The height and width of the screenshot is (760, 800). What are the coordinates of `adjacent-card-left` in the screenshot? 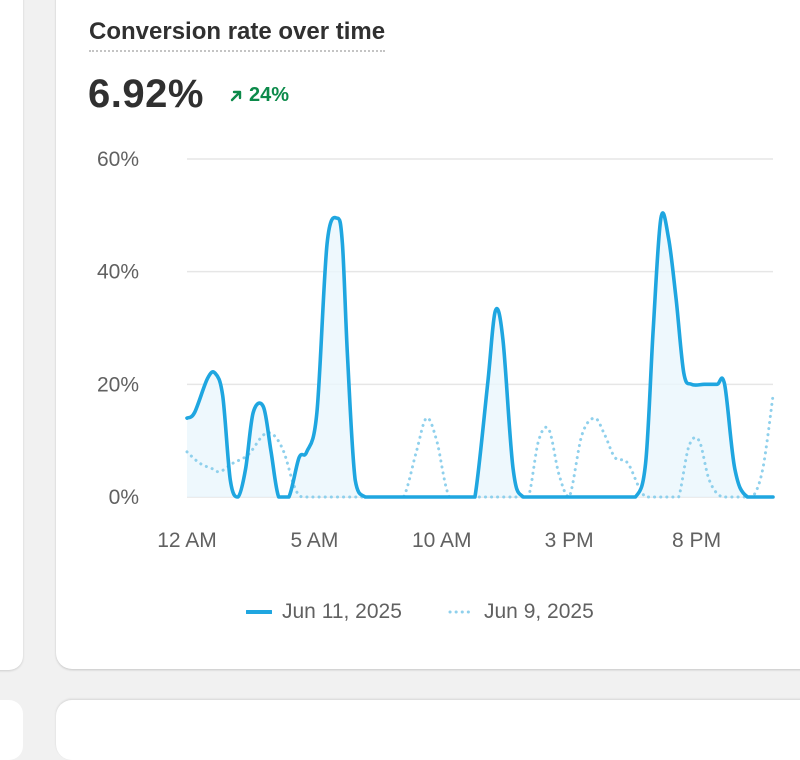 It's located at (11, 335).